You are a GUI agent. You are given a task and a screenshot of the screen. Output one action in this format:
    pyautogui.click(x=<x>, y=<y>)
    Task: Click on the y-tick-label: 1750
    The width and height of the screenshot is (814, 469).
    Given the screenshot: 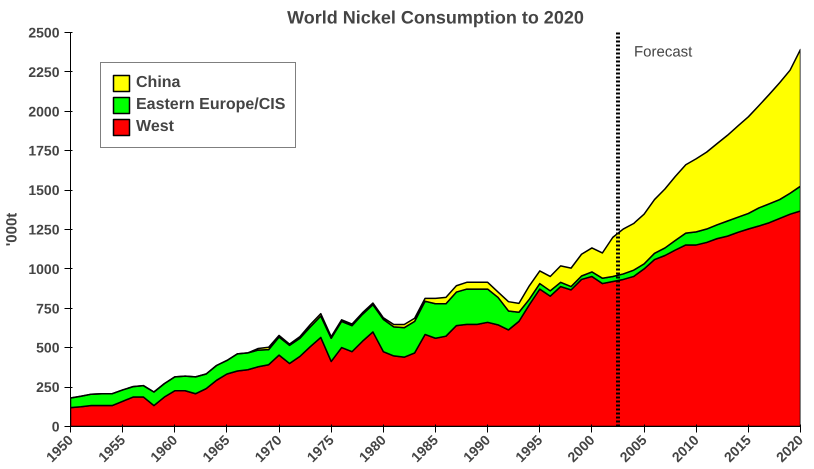 What is the action you would take?
    pyautogui.click(x=44, y=150)
    